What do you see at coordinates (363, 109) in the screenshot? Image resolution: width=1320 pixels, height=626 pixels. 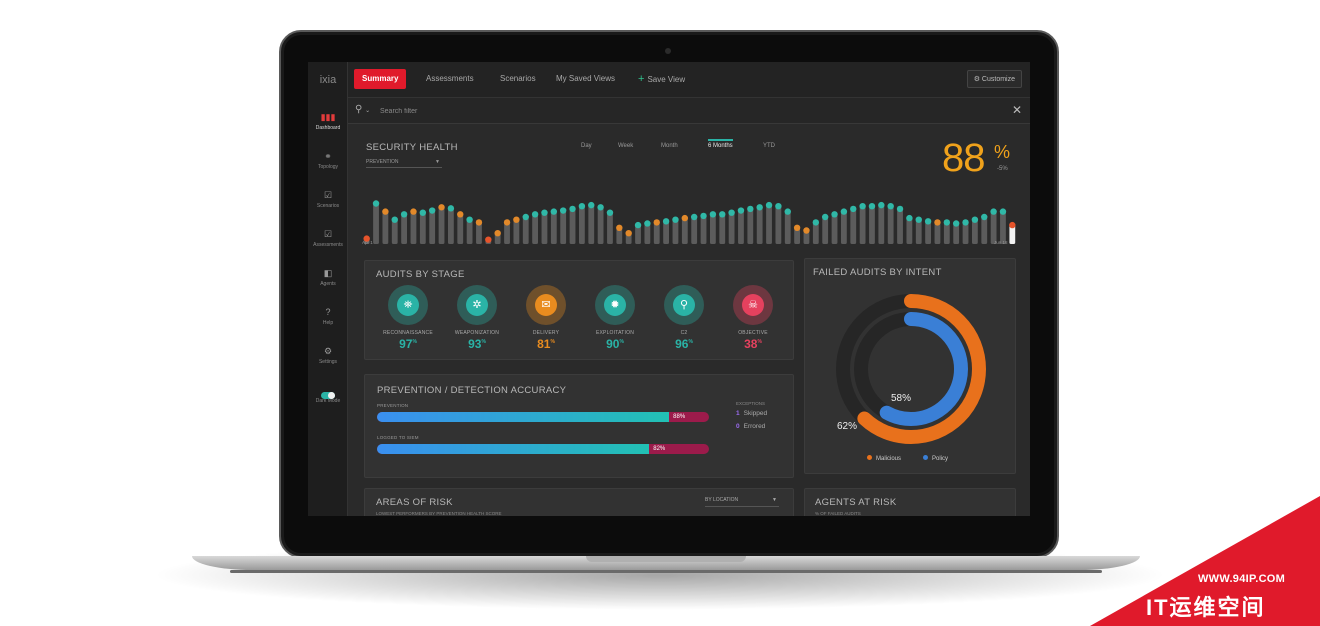 I see `search-icon: ⚲ ⌄` at bounding box center [363, 109].